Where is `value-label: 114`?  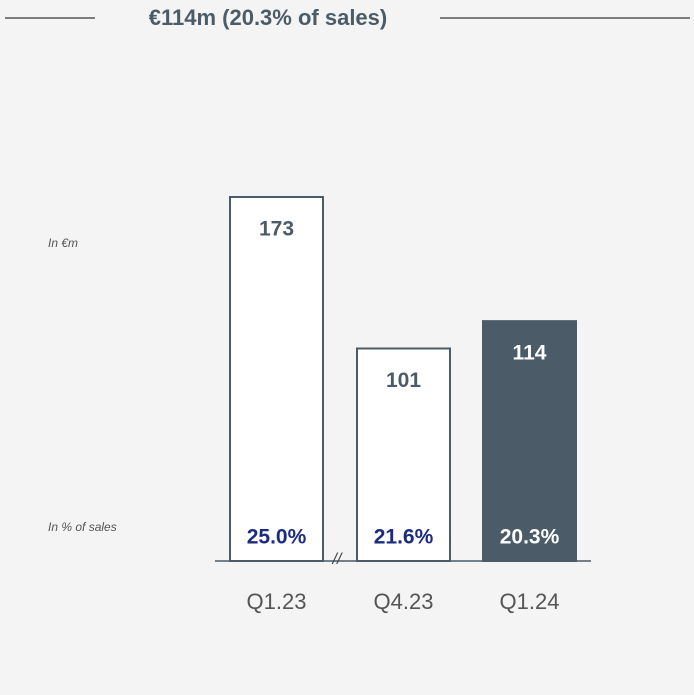 value-label: 114 is located at coordinates (530, 353).